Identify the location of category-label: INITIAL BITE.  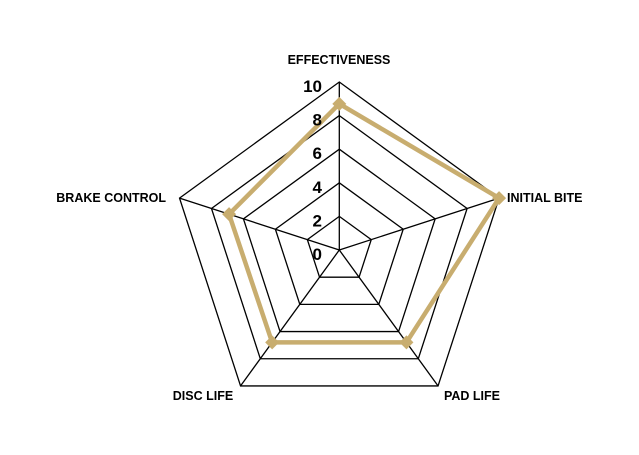
(544, 198).